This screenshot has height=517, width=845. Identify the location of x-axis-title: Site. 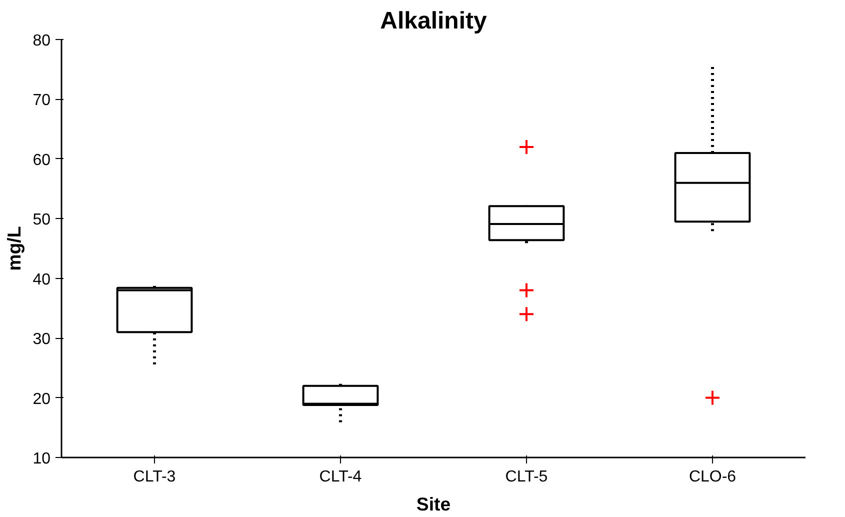
(433, 504).